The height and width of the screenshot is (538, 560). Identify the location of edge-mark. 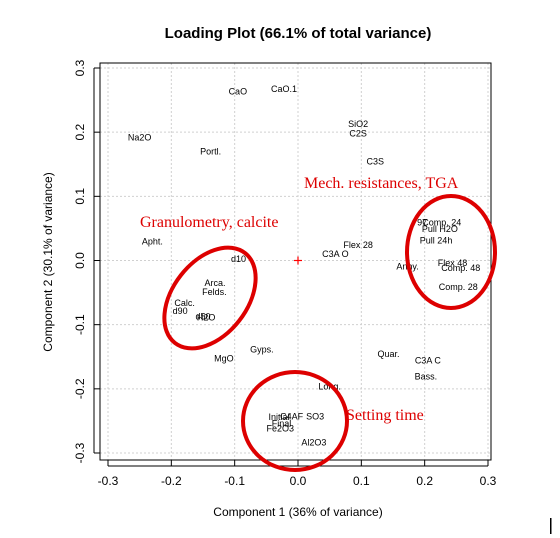
(551, 526).